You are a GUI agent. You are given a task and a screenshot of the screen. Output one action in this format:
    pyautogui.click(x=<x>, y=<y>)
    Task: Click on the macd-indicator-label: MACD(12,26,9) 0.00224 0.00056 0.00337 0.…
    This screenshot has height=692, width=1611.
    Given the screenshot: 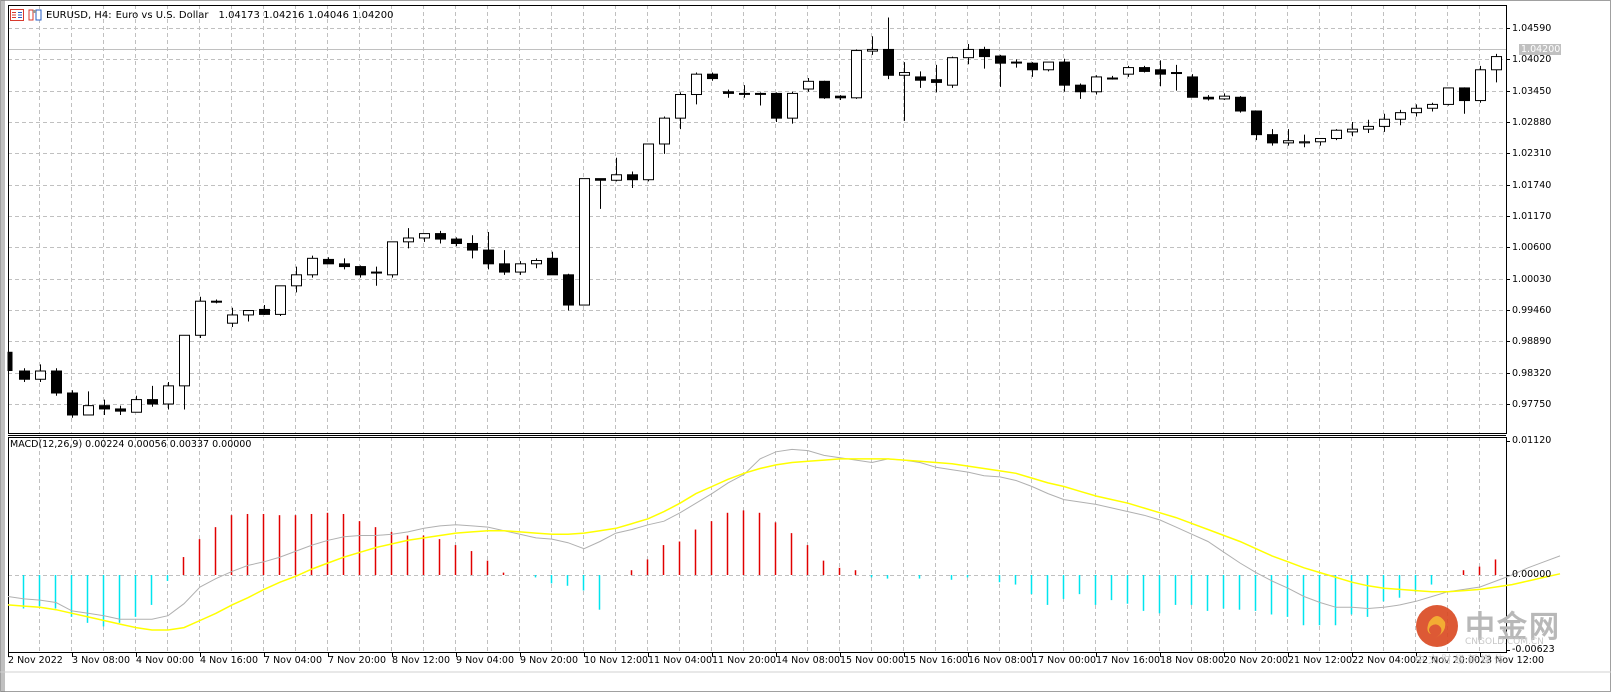 What is the action you would take?
    pyautogui.click(x=131, y=444)
    